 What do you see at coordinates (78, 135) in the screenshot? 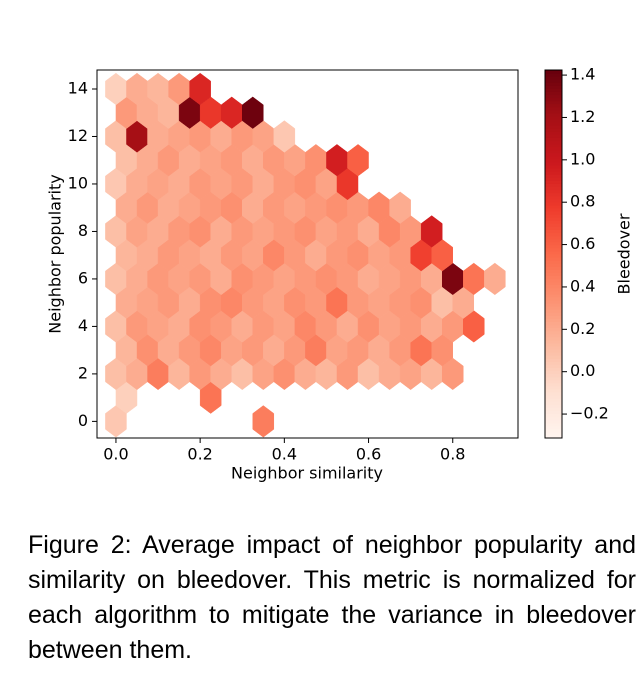
I see `y-tick-label: 12` at bounding box center [78, 135].